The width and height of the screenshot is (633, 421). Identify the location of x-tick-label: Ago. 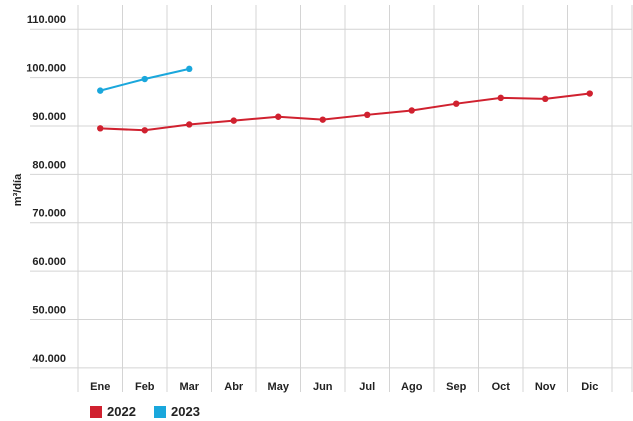
(412, 387).